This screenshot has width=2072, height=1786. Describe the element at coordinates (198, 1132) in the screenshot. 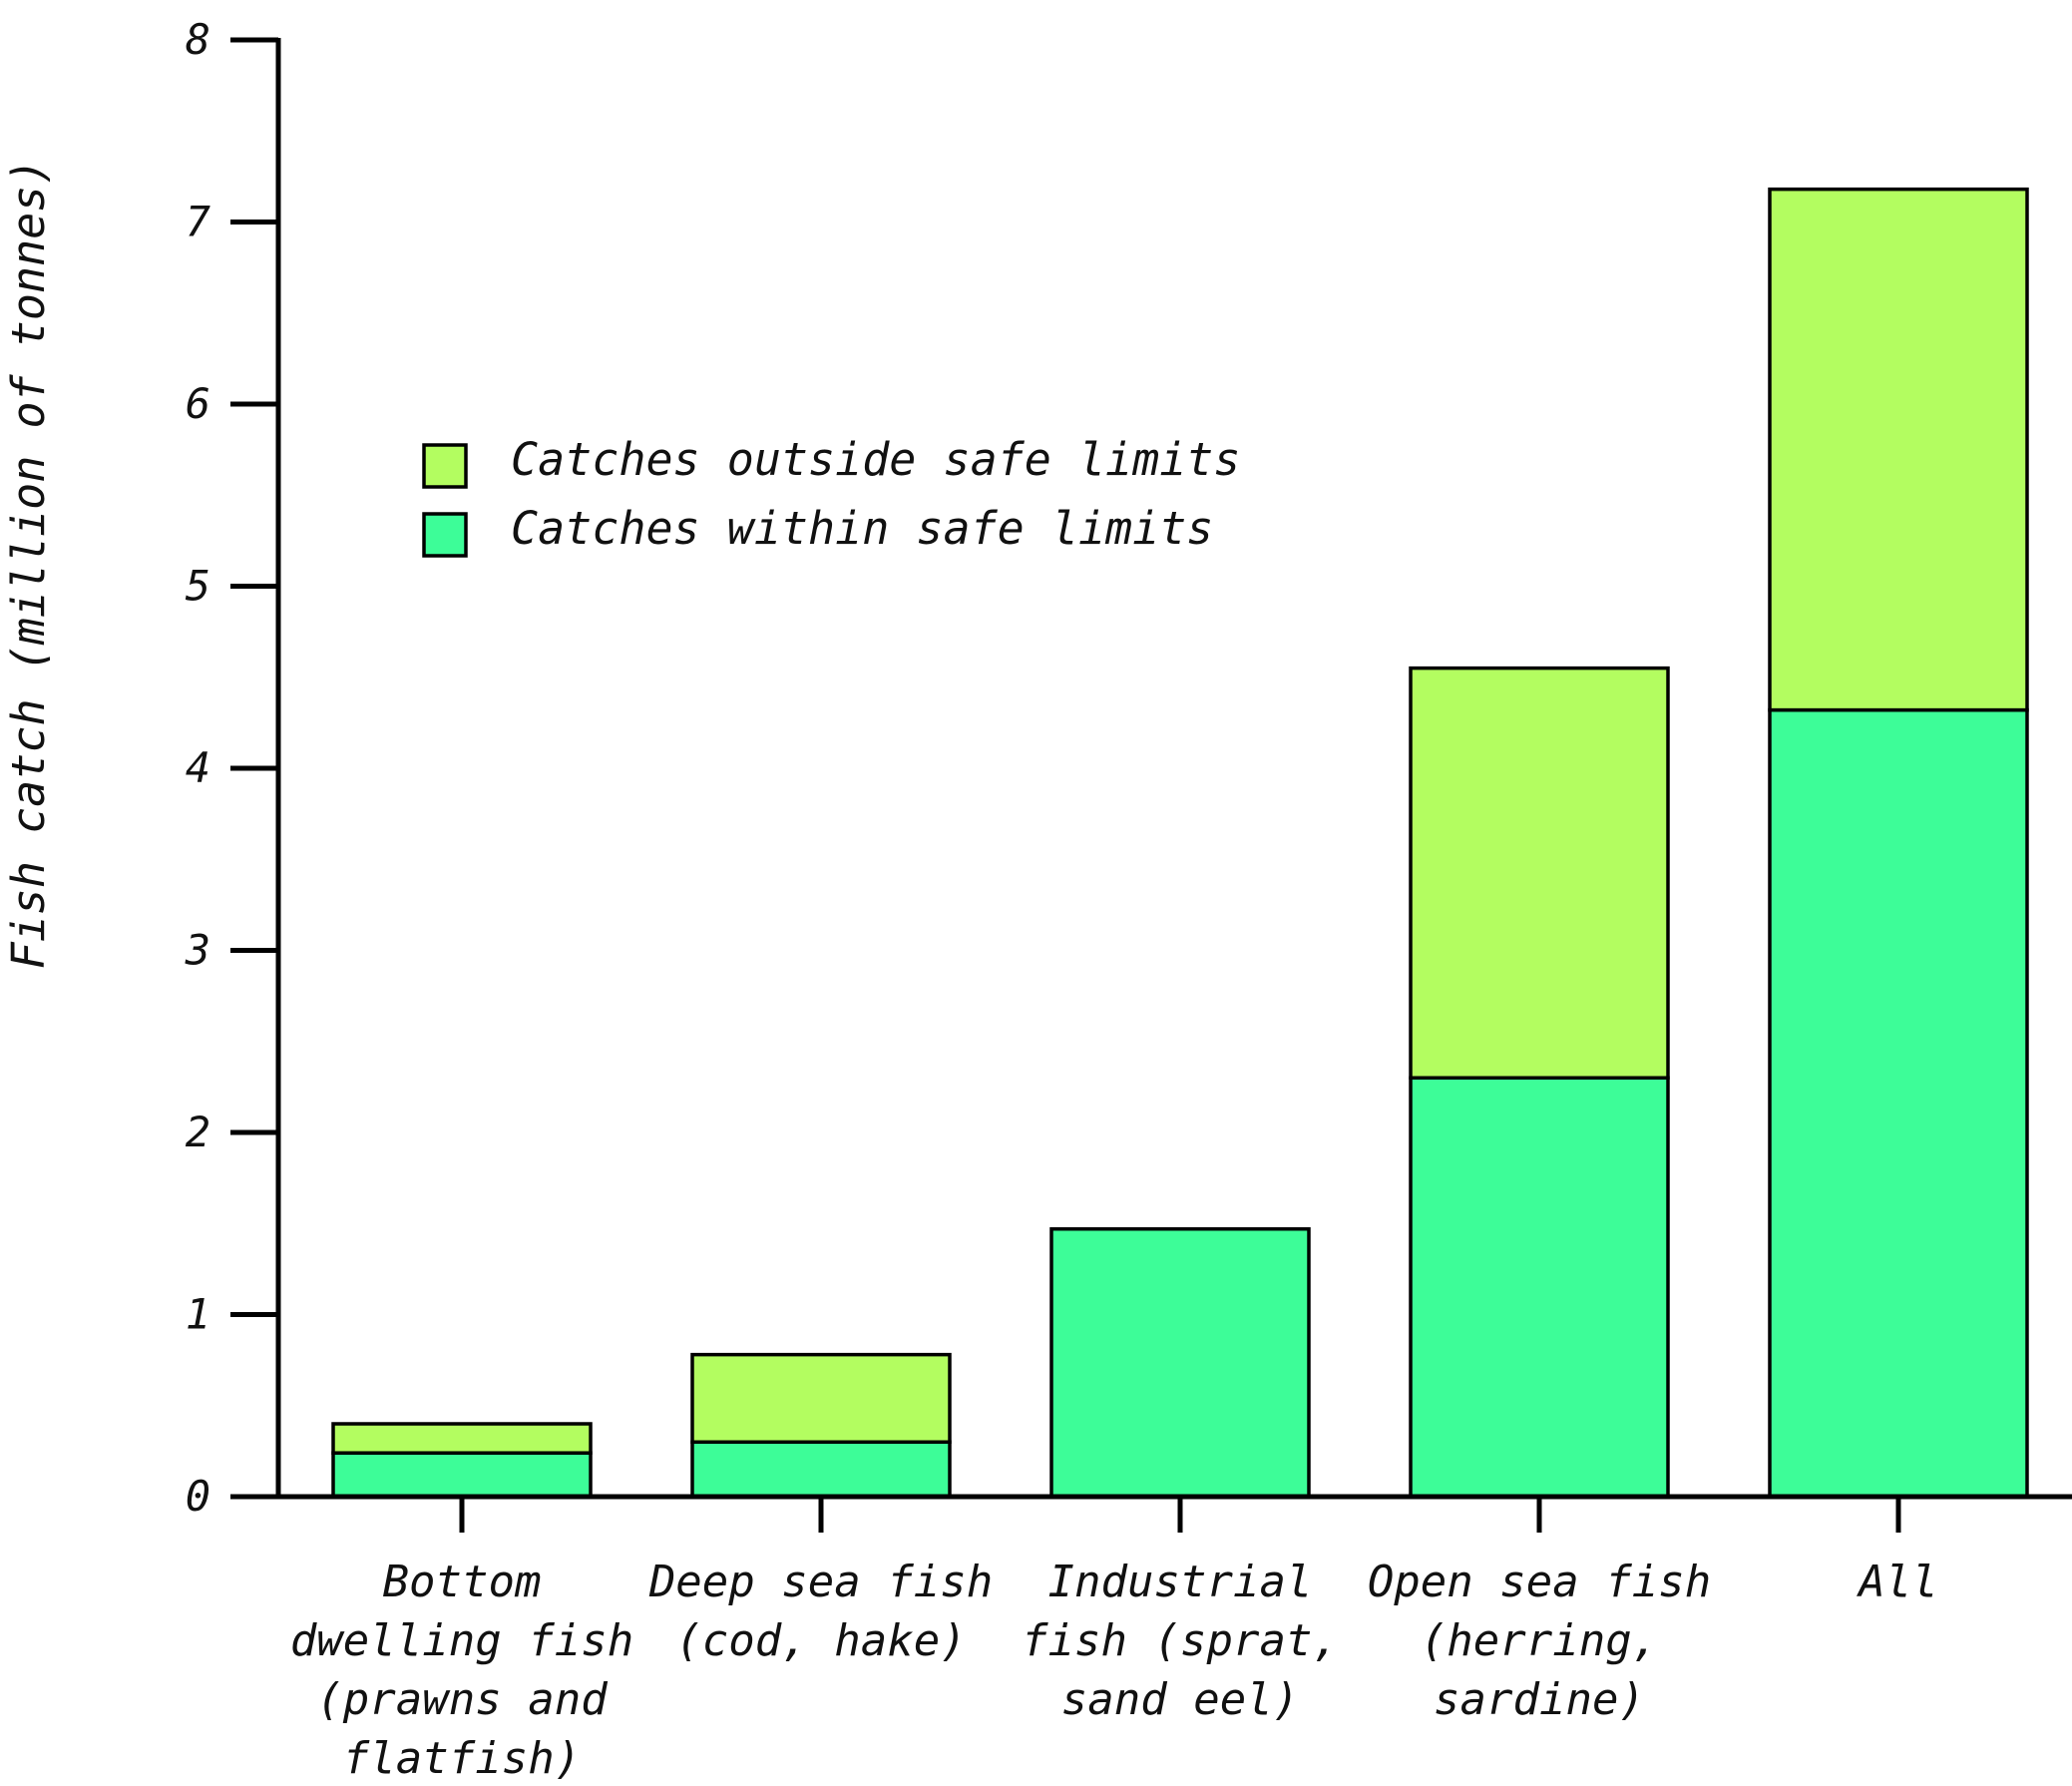

I see `y-tick-label: 2` at that location.